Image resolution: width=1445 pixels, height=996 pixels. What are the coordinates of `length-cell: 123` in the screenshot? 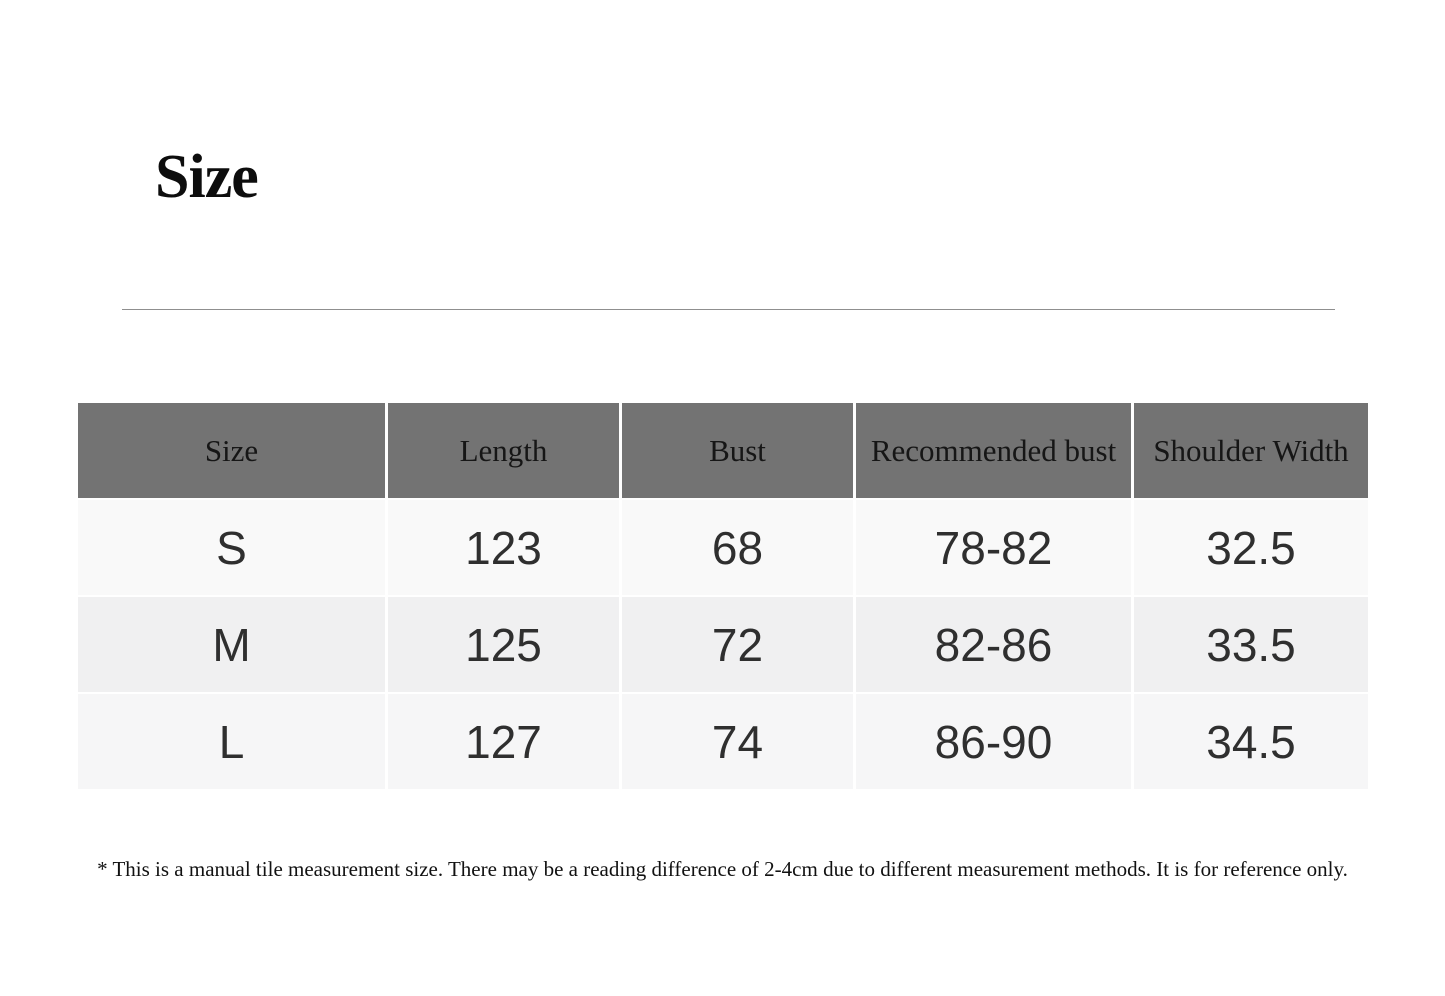 It's located at (502, 546).